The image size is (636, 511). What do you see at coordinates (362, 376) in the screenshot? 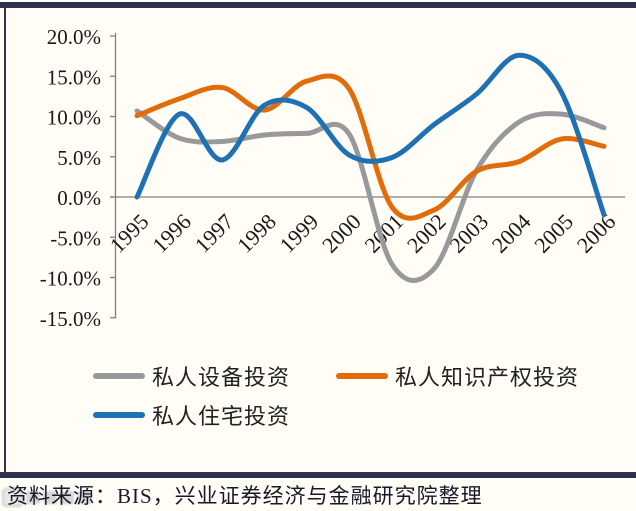
I see `legend-swatch-orange` at bounding box center [362, 376].